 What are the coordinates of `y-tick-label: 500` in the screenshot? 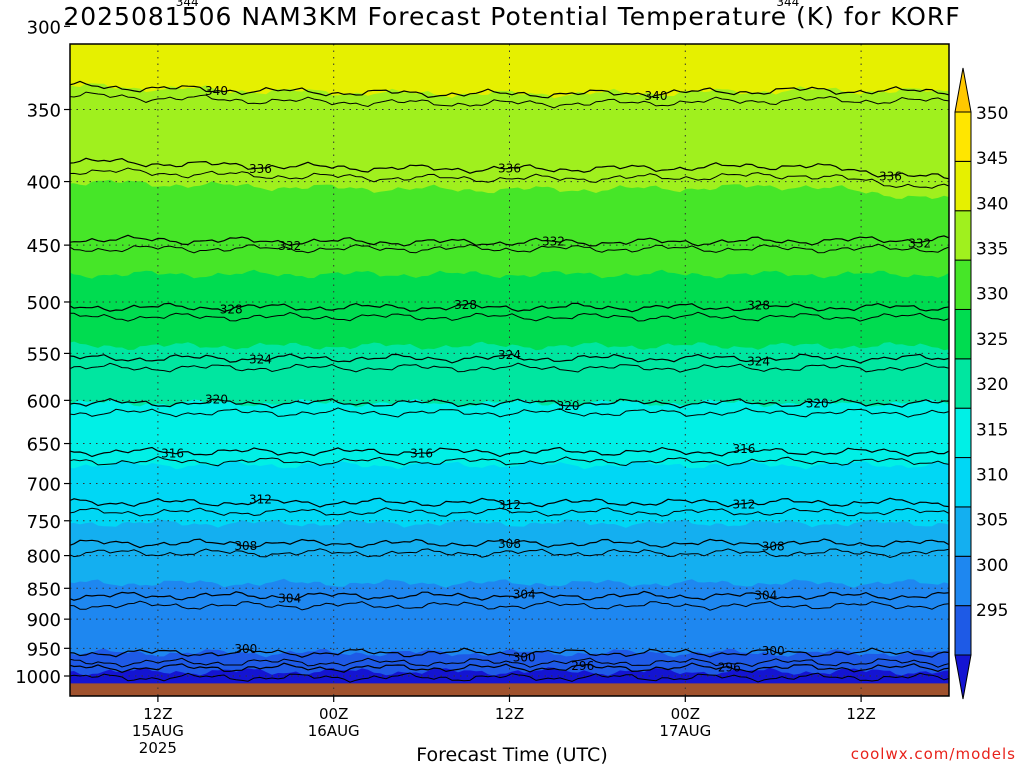 It's located at (44, 303).